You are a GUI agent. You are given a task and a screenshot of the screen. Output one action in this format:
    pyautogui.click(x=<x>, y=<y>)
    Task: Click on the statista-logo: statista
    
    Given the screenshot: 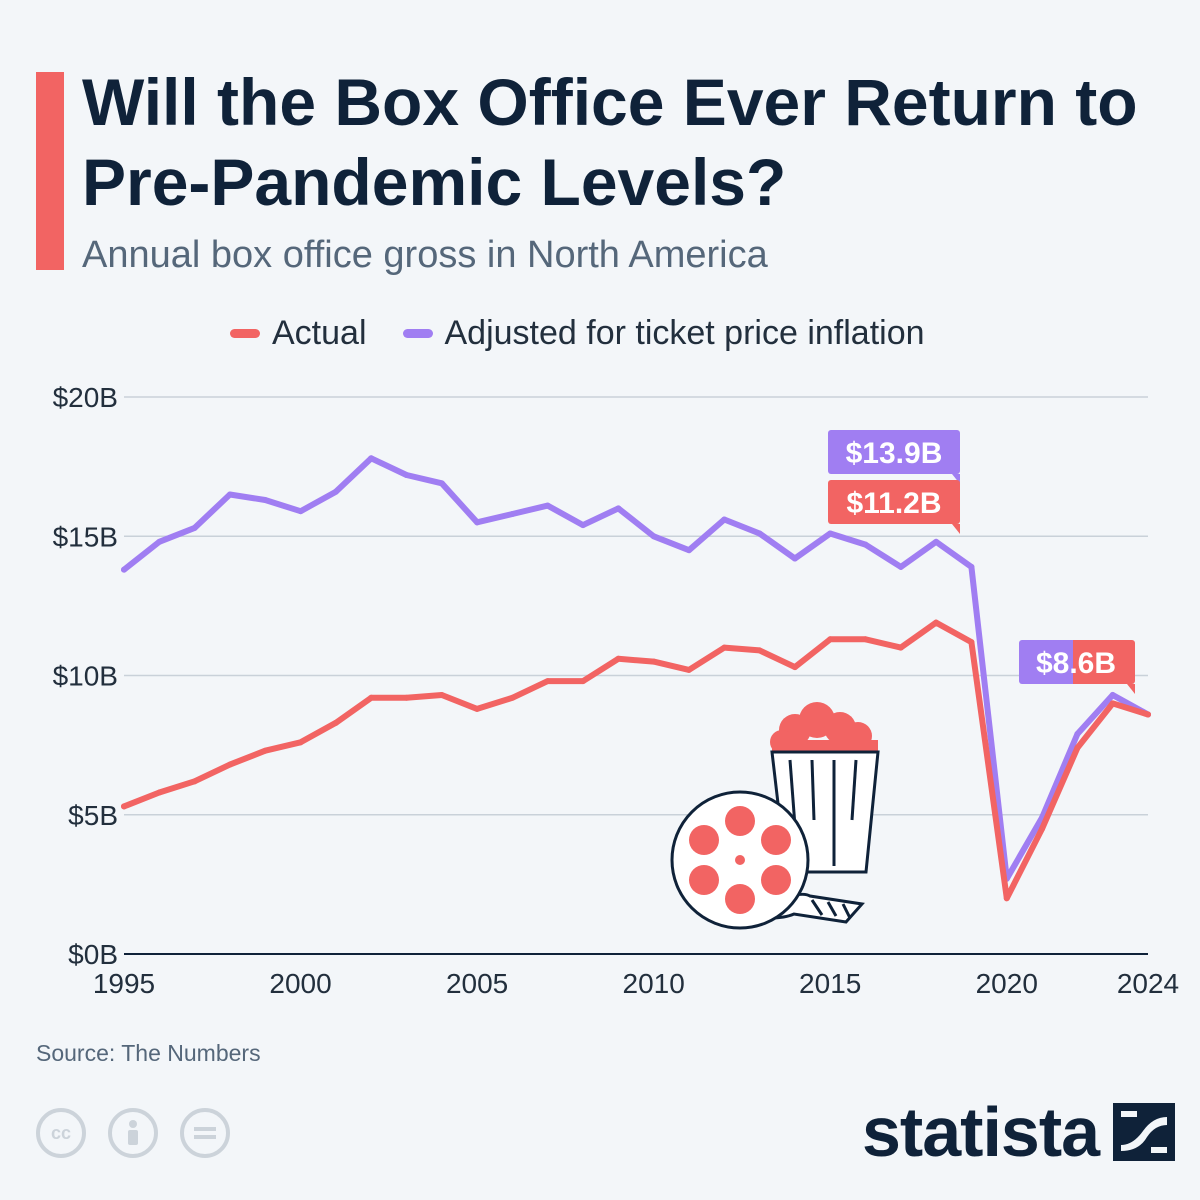 What is the action you would take?
    pyautogui.click(x=1019, y=1132)
    